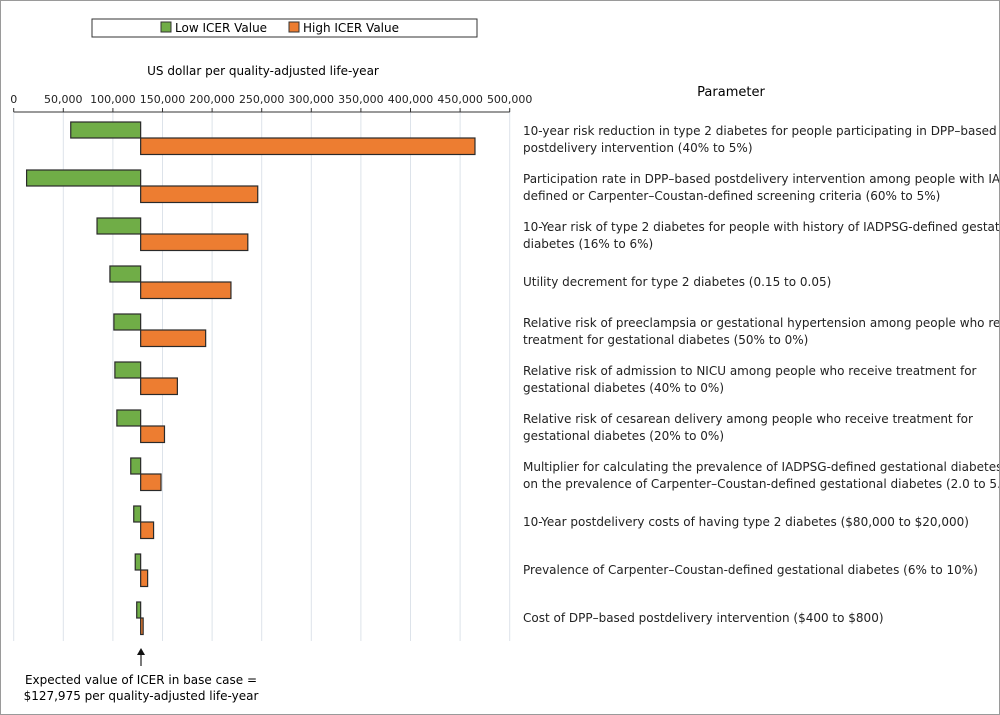 This screenshot has height=715, width=1000. I want to click on x-axis-title: US dollar per quality-adjusted life-year, so click(263, 71).